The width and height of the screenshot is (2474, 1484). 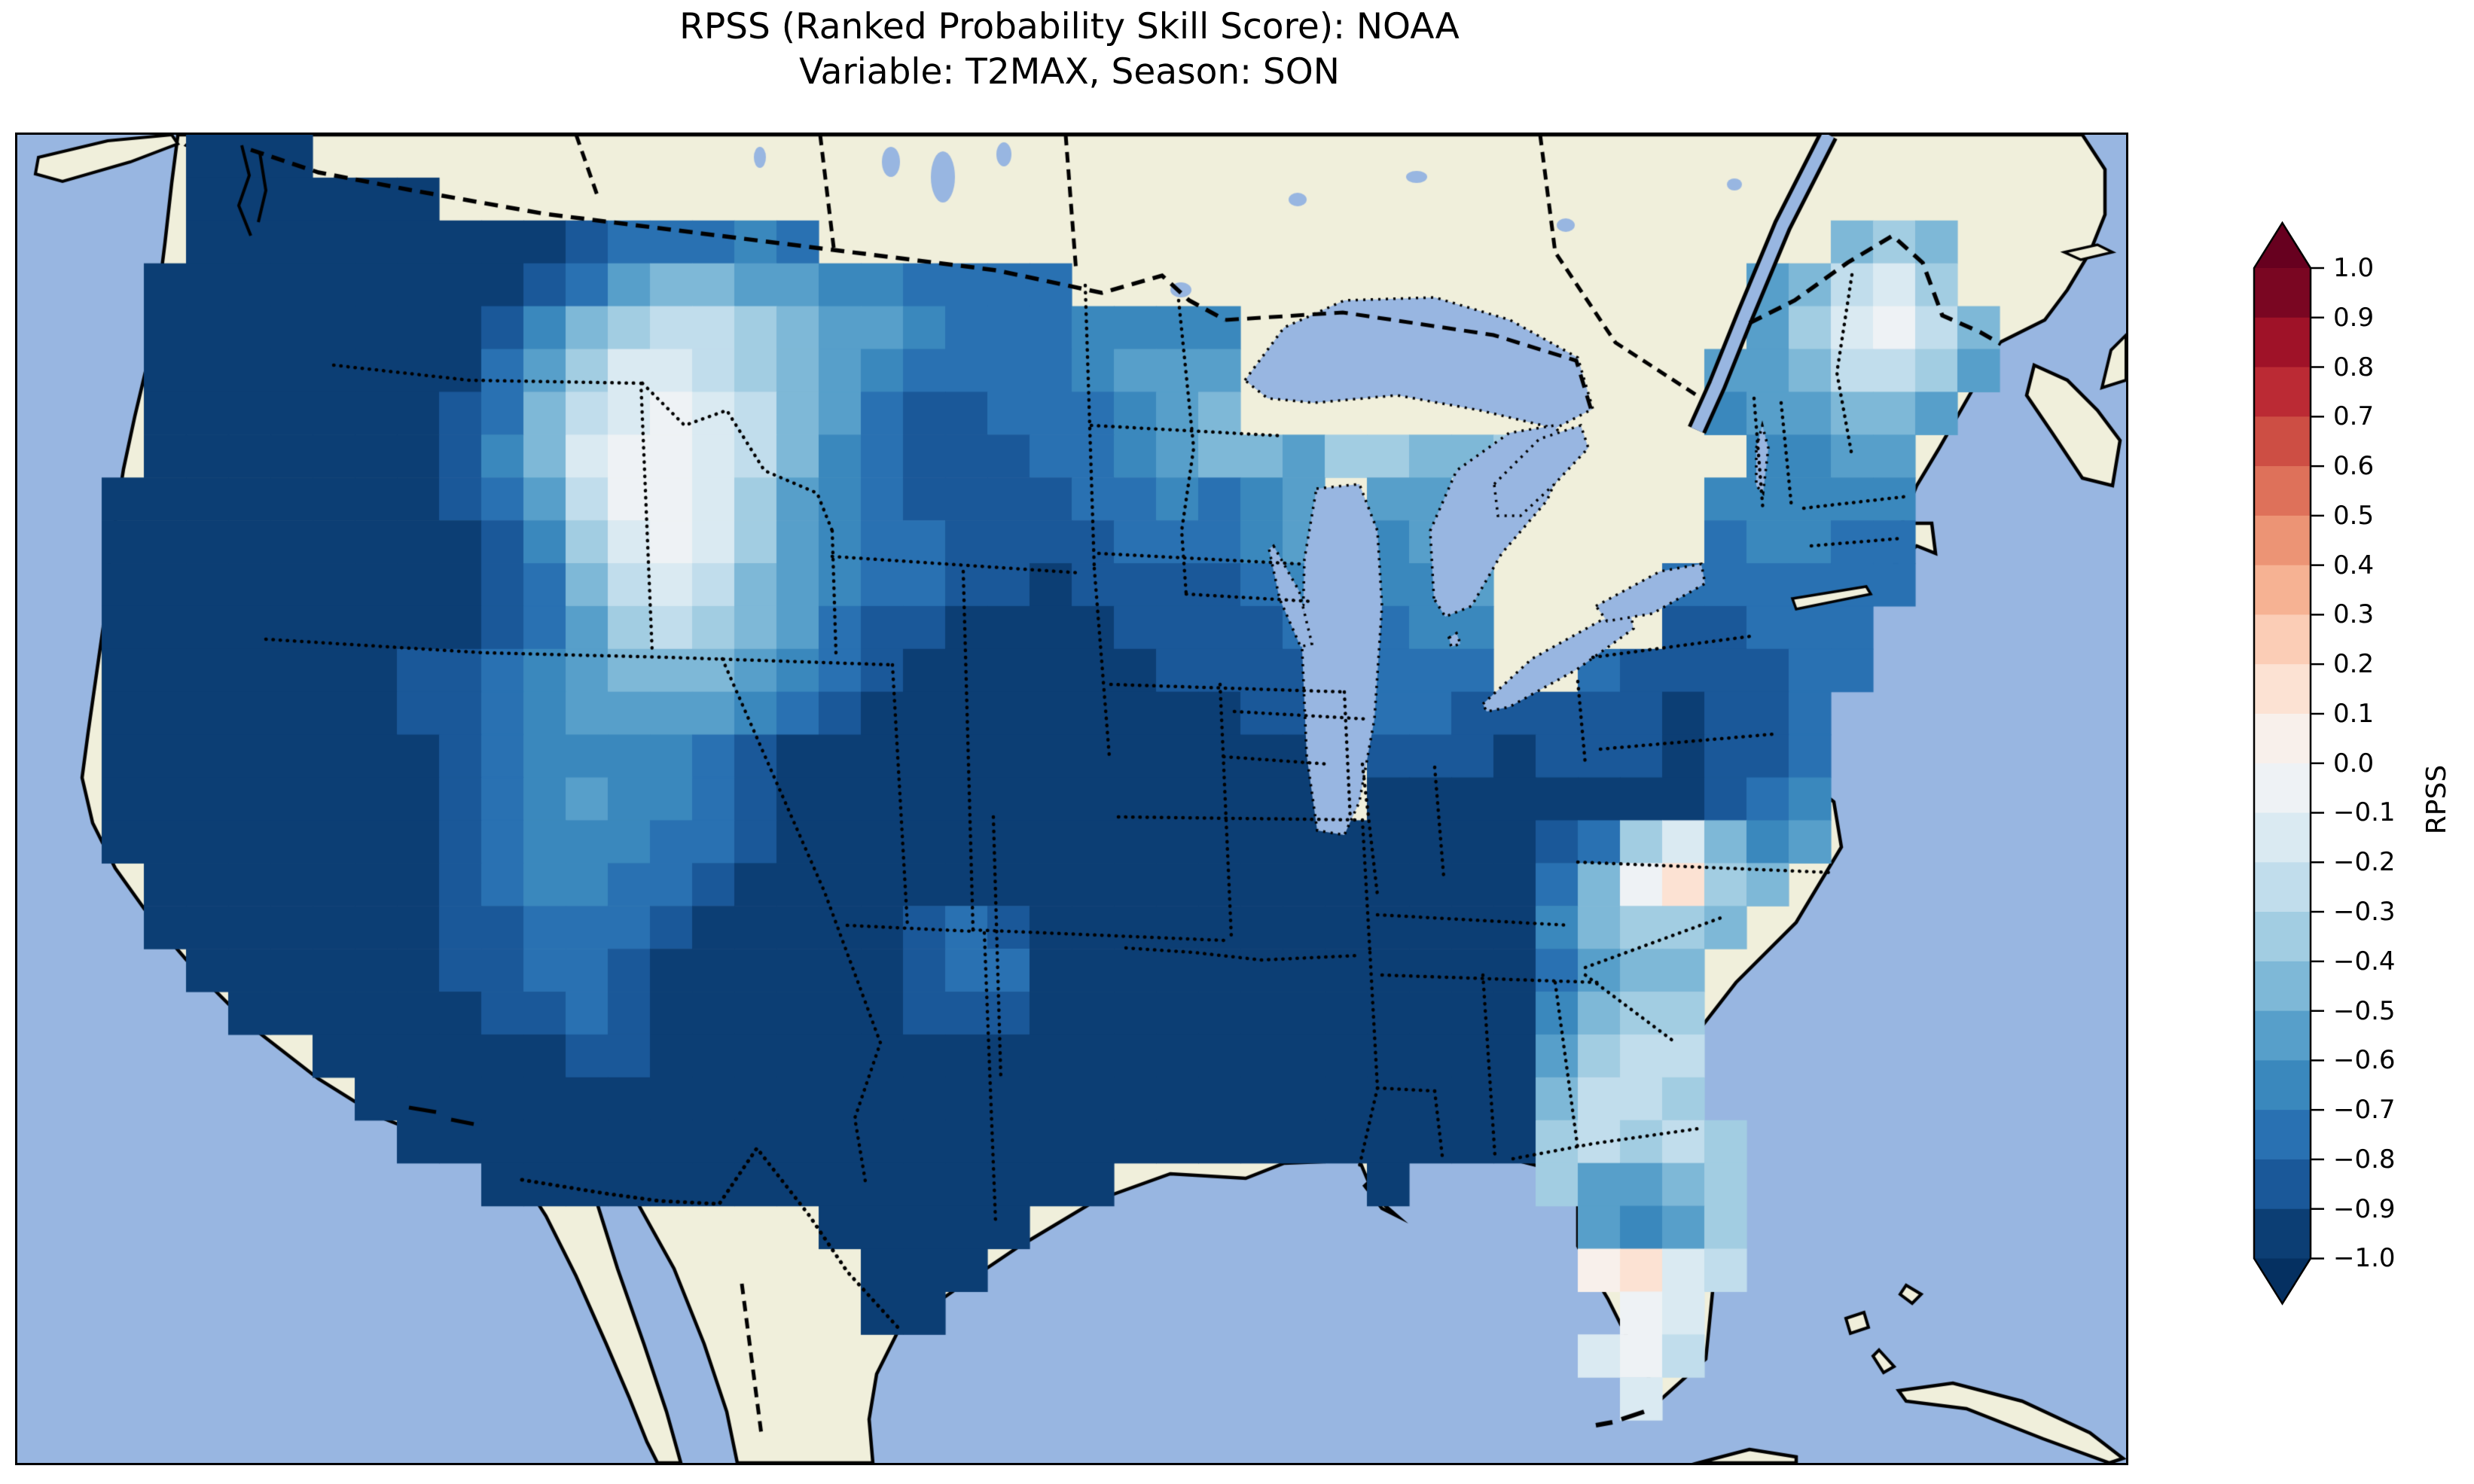 What do you see at coordinates (2364, 1159) in the screenshot?
I see `colorbar-tick-label: −0.8` at bounding box center [2364, 1159].